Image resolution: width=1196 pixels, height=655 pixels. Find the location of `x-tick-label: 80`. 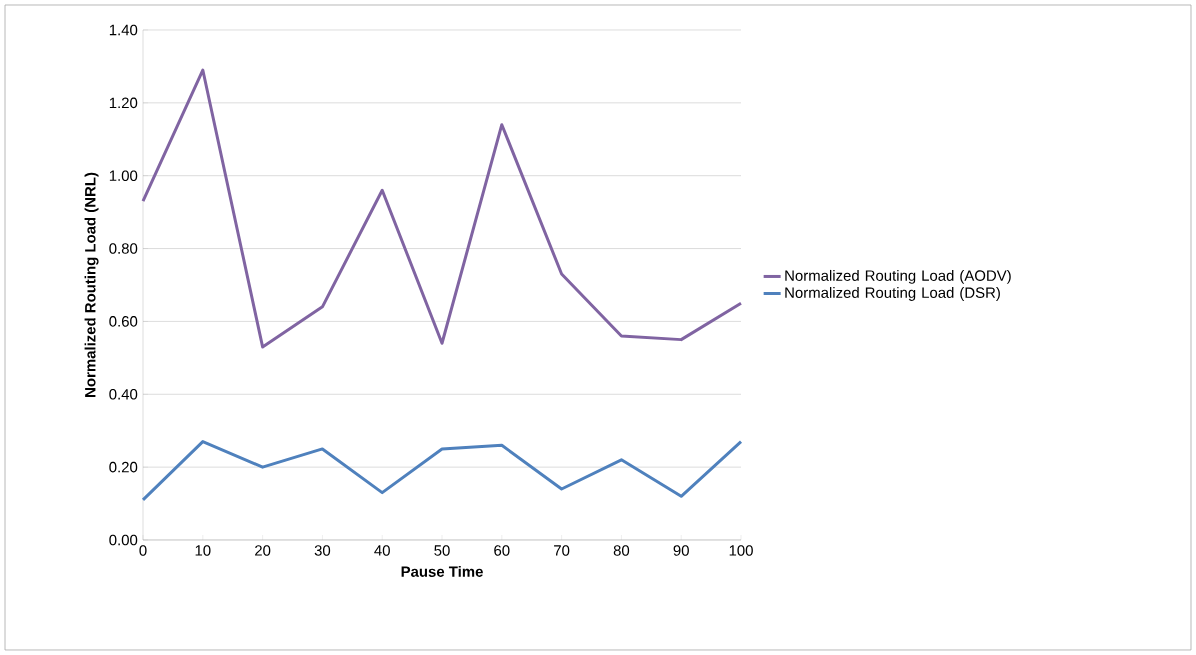

x-tick-label: 80 is located at coordinates (621, 550).